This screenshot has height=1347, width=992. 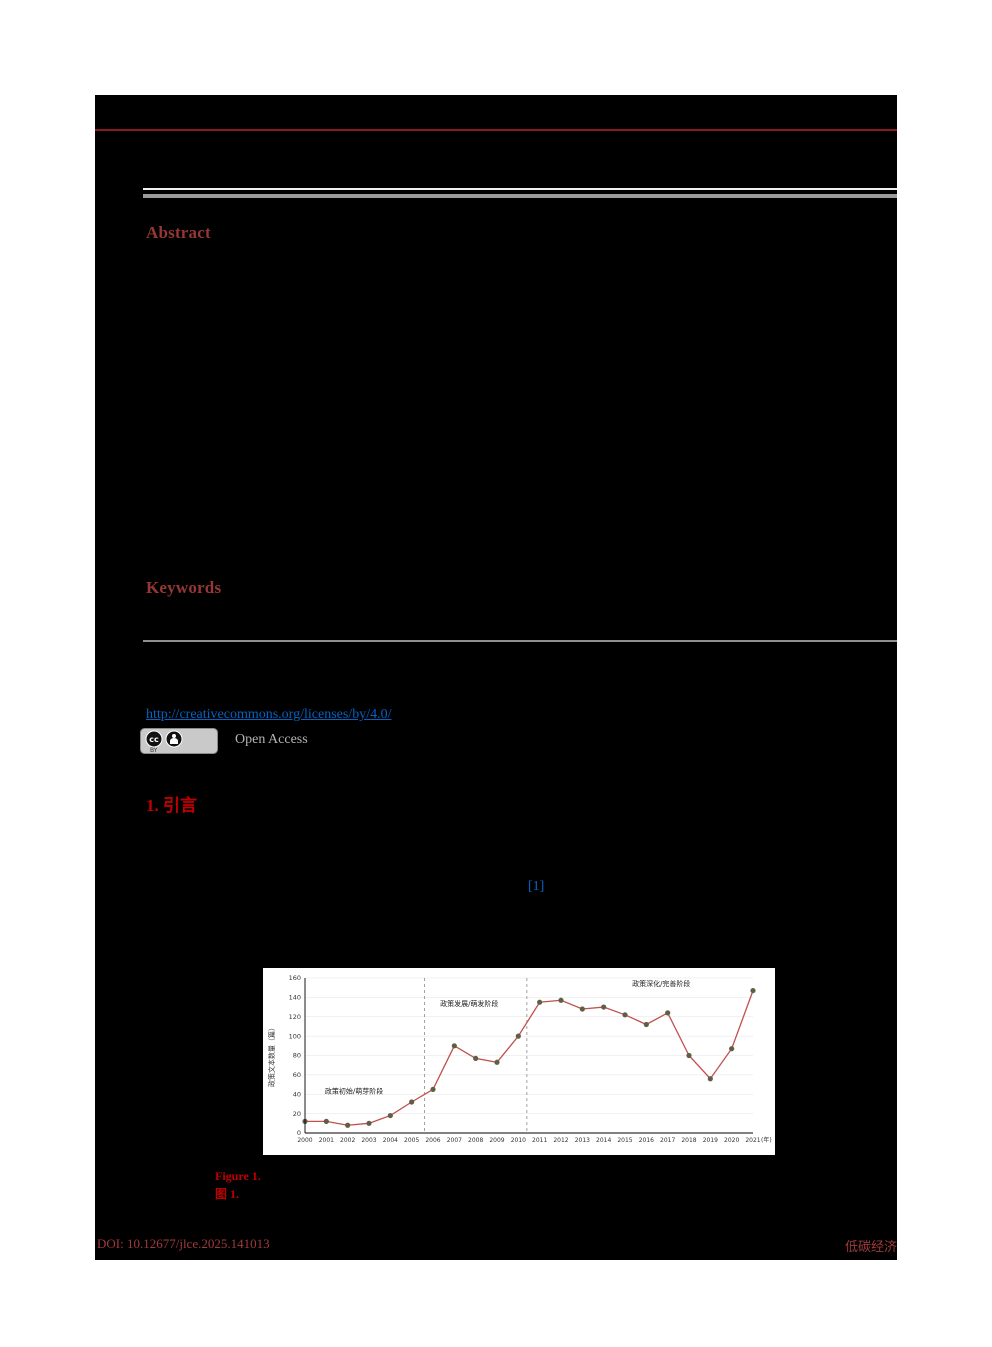 What do you see at coordinates (870, 1246) in the screenshot?
I see `footer-journal-name: 低碳经济` at bounding box center [870, 1246].